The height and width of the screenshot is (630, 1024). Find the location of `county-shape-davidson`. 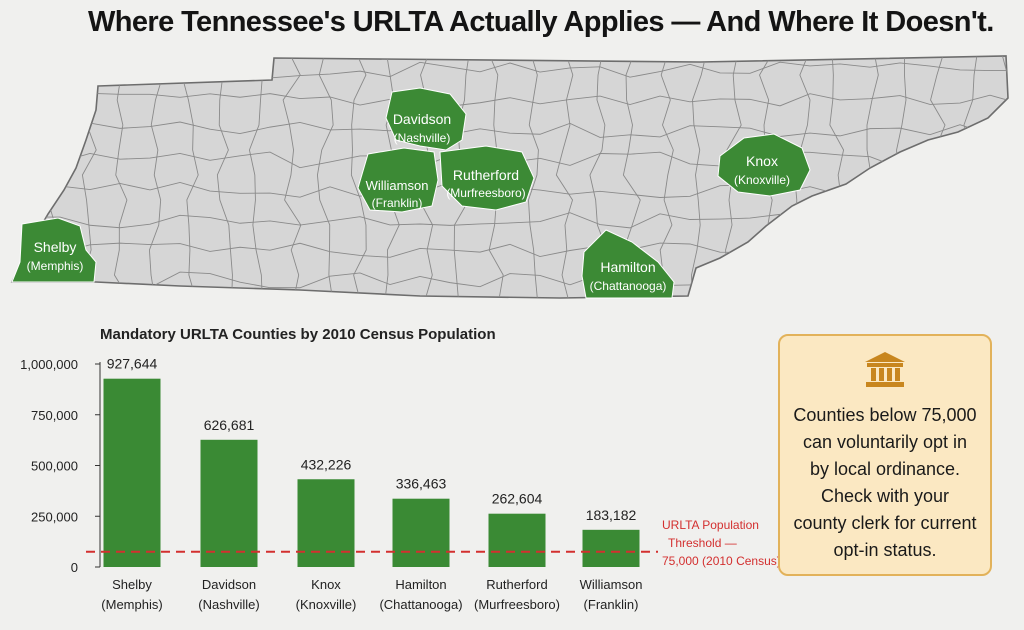

county-shape-davidson is located at coordinates (426, 119).